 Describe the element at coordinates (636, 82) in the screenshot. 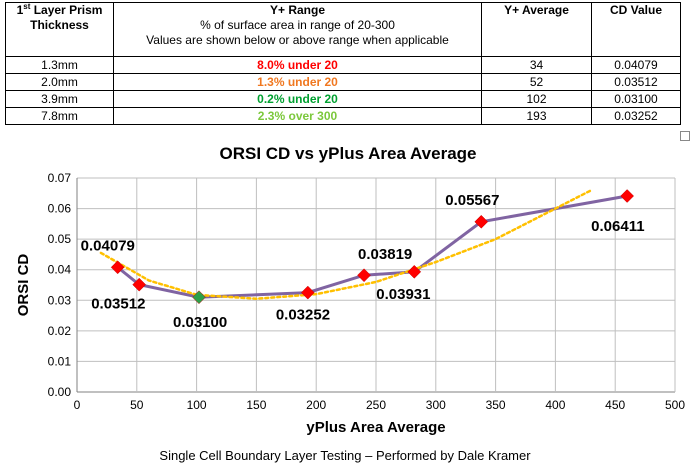

I see `cell-cd: 0.03512` at that location.